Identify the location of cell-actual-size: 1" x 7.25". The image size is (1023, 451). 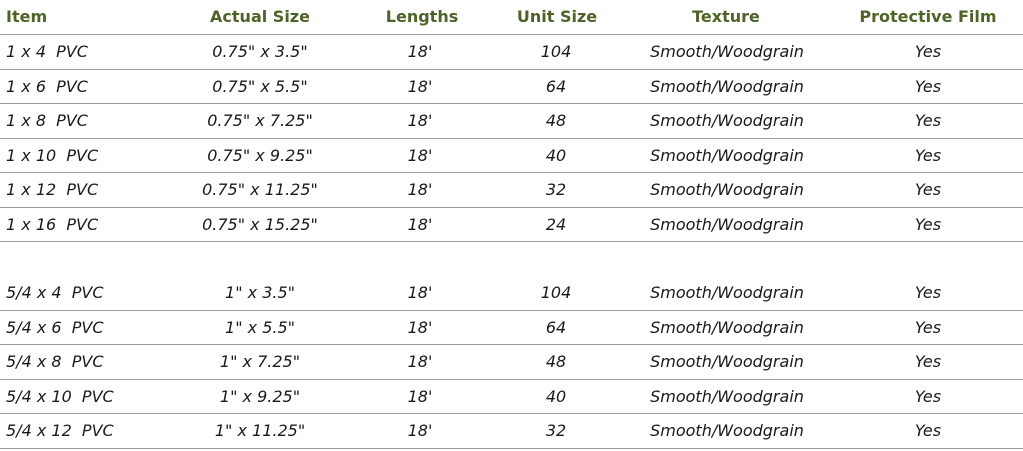
(260, 361).